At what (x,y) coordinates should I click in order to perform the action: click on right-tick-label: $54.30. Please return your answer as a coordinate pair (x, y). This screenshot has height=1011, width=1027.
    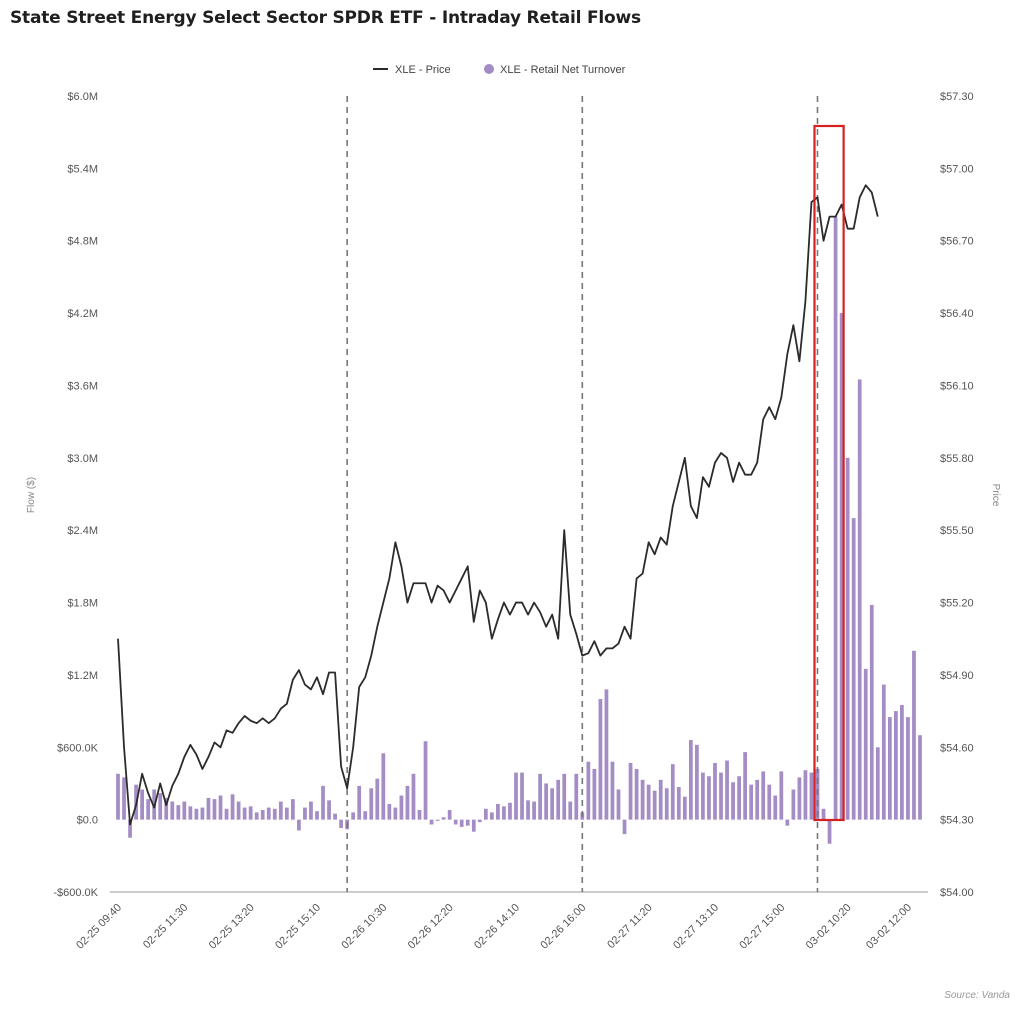
    Looking at the image, I should click on (957, 821).